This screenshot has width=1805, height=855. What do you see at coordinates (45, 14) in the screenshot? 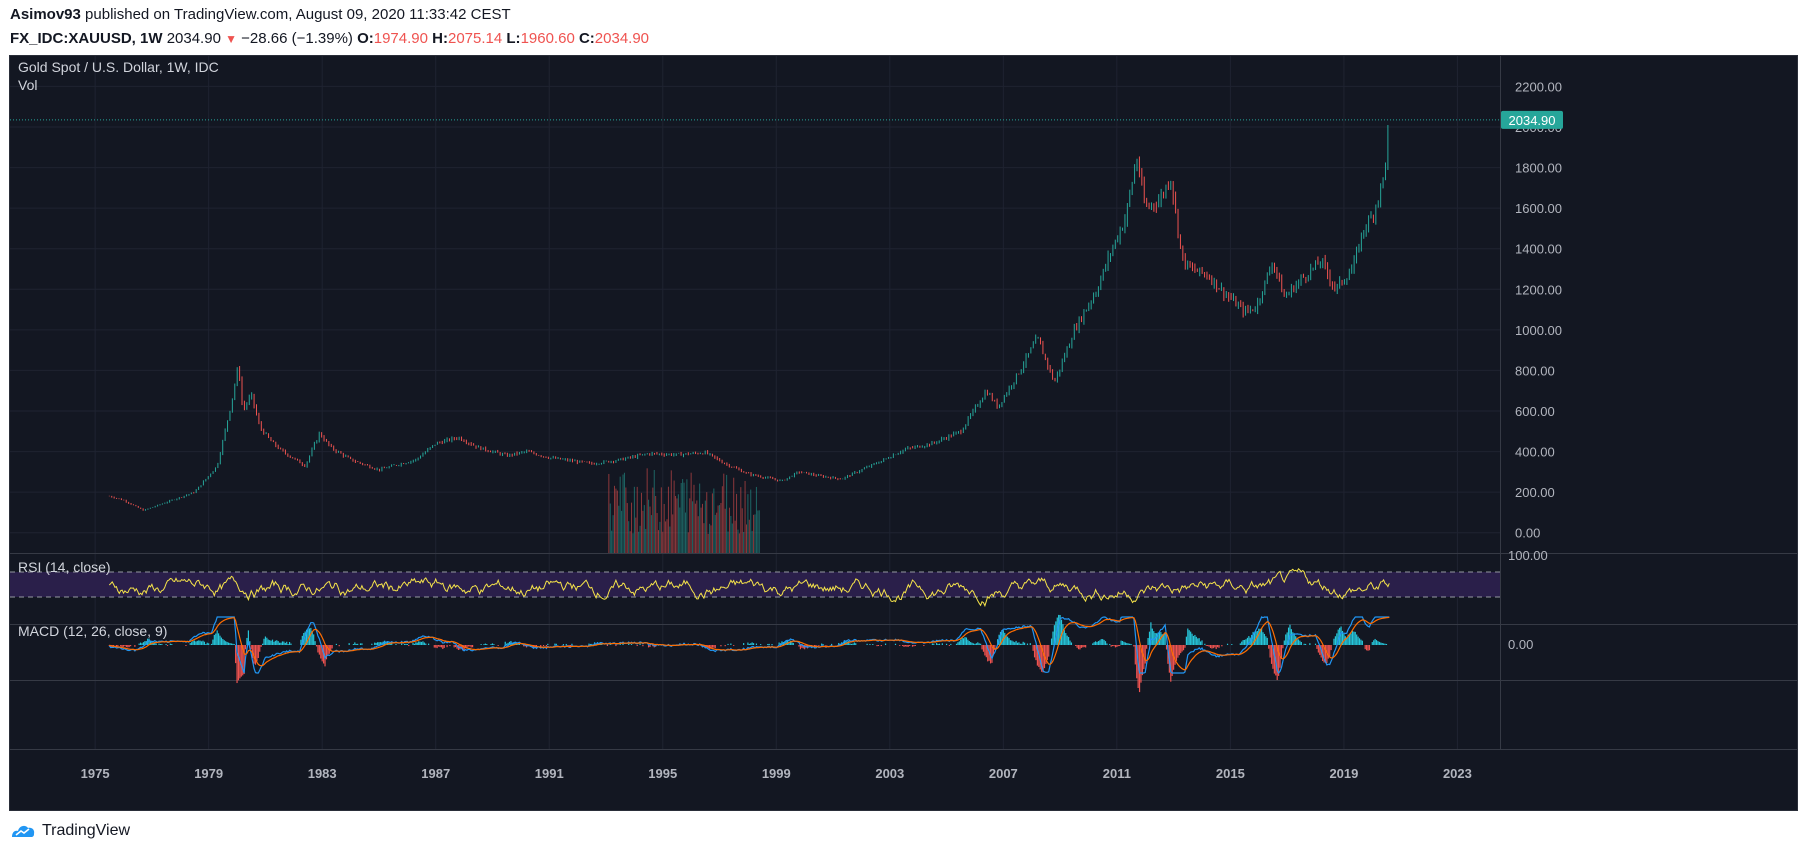
I see `author-name: Asimov93` at bounding box center [45, 14].